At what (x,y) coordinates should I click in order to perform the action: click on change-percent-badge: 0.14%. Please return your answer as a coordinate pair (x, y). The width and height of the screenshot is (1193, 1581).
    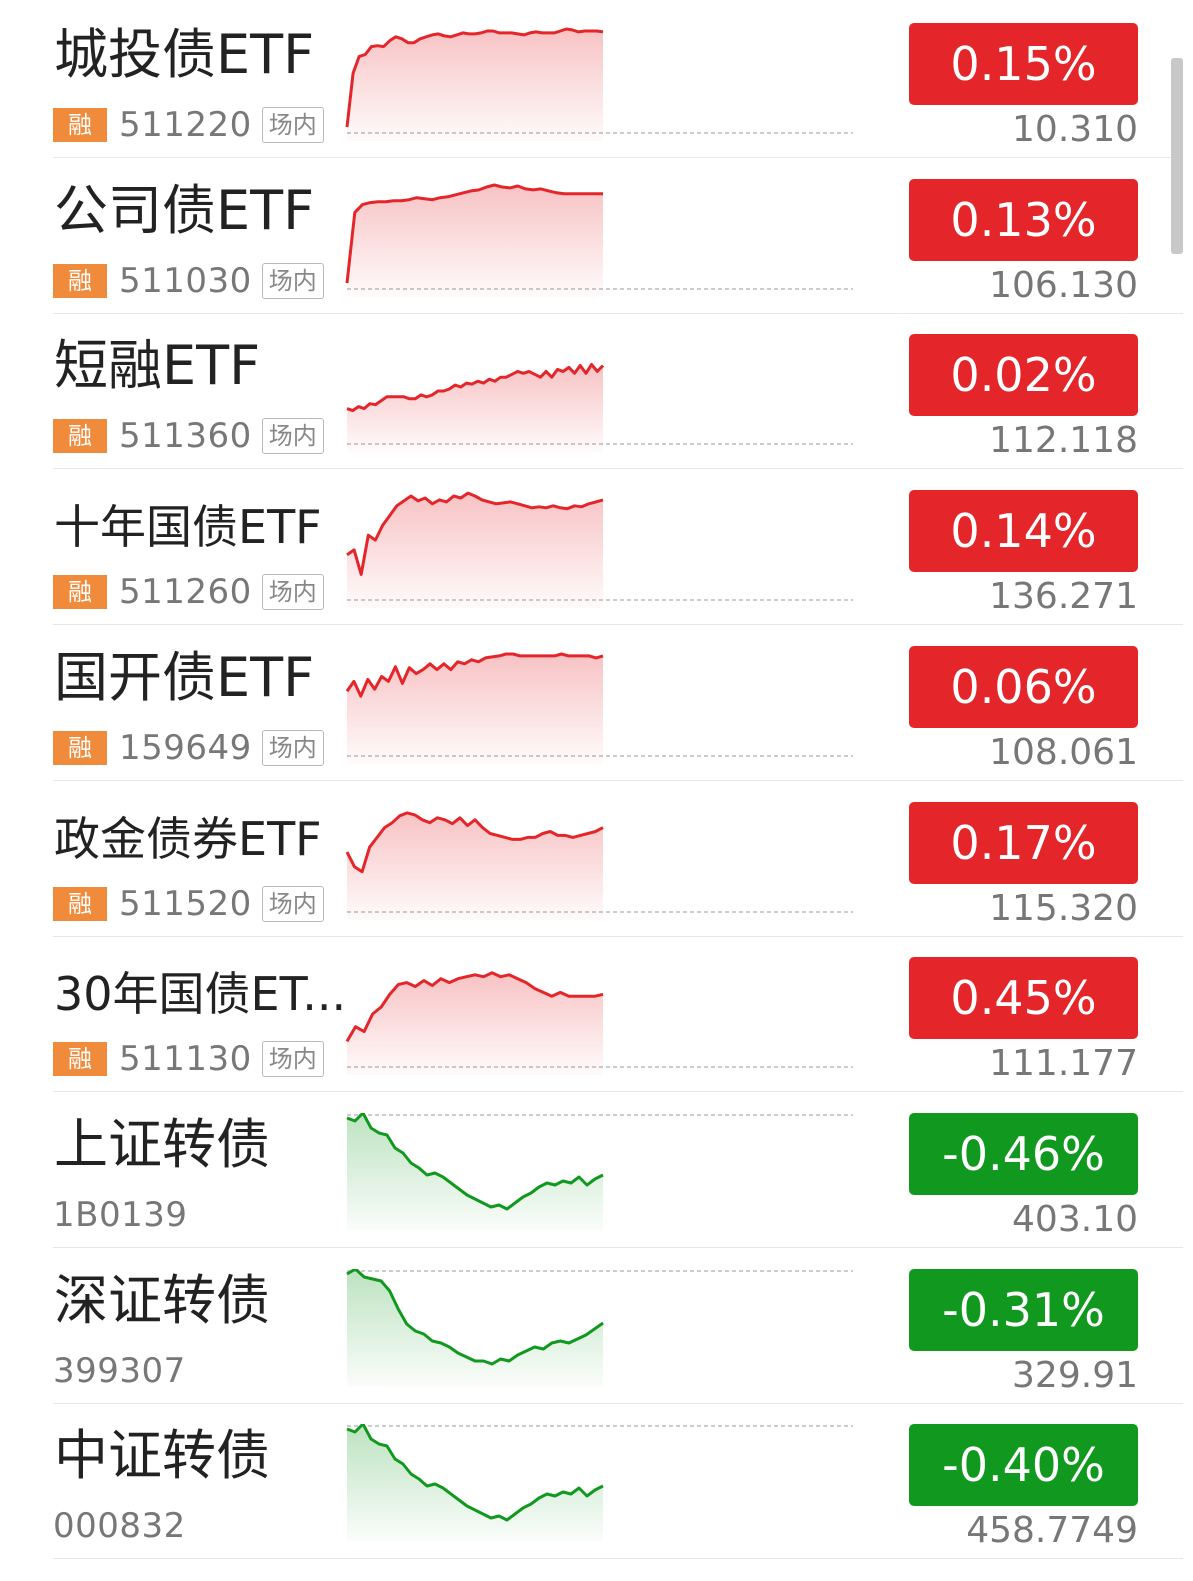
    Looking at the image, I should click on (1023, 531).